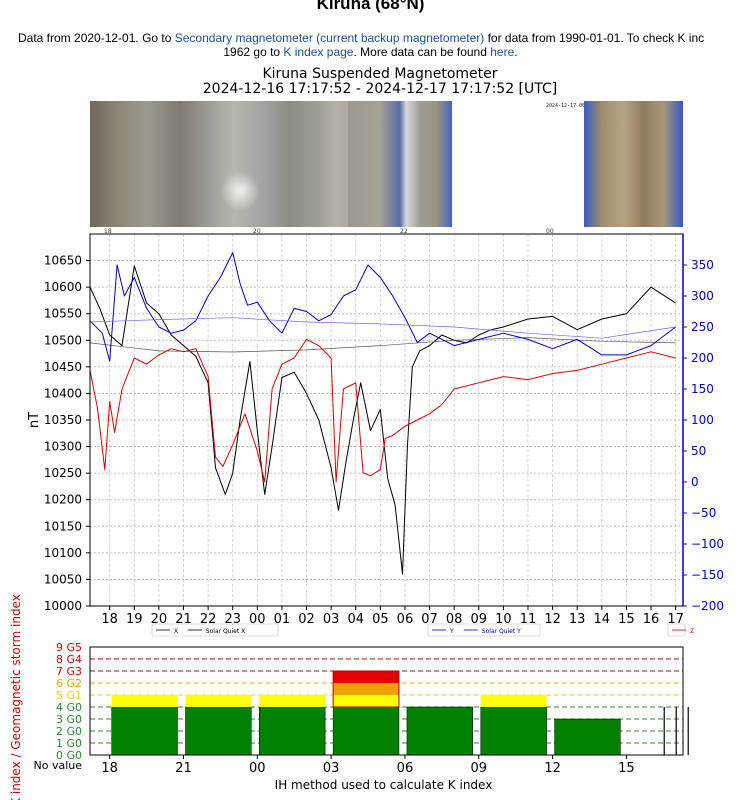 The image size is (741, 800). I want to click on y-tick-label: 10250, so click(63, 473).